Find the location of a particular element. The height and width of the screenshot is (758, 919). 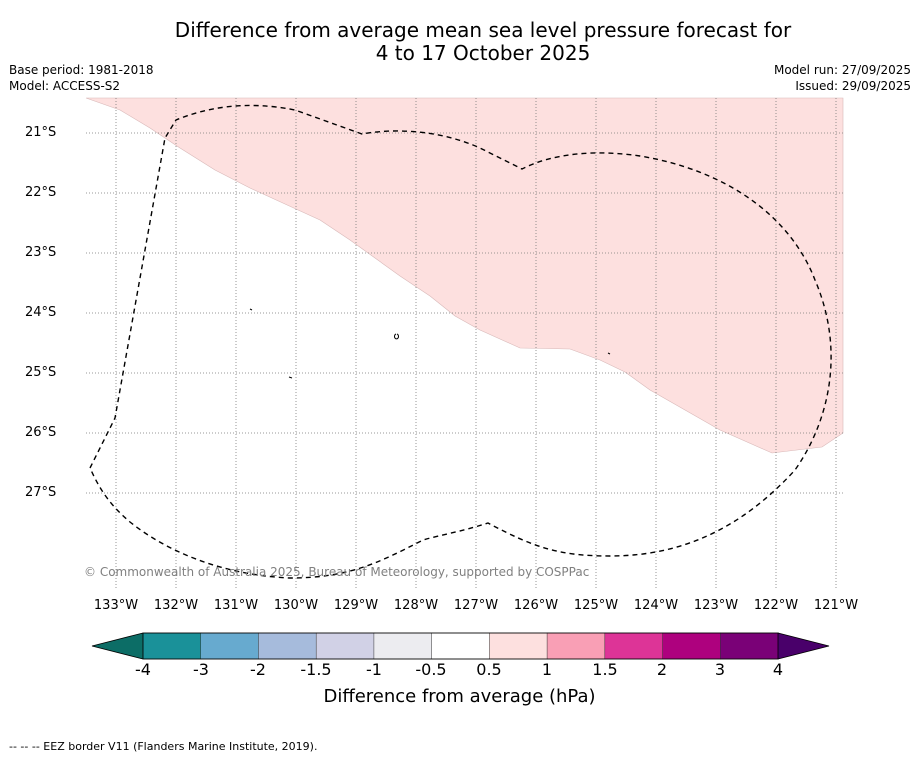

lon-label: 129°W is located at coordinates (356, 605).